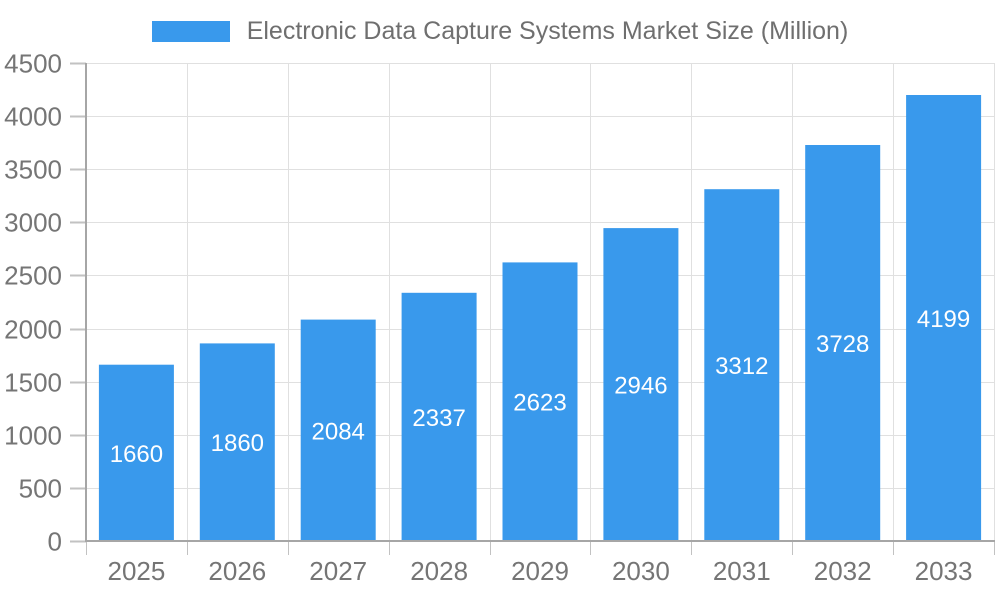 The width and height of the screenshot is (1000, 600). What do you see at coordinates (137, 571) in the screenshot?
I see `x-tick-label: 2025` at bounding box center [137, 571].